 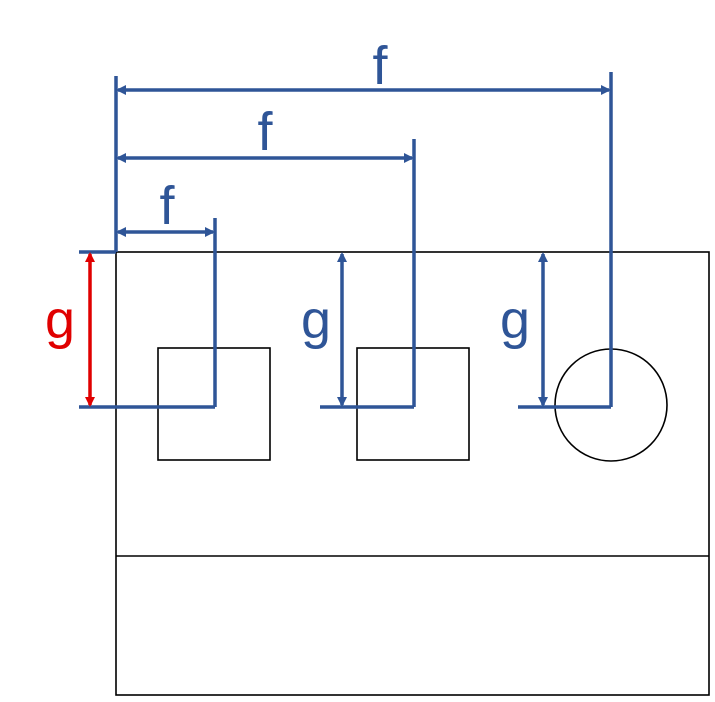 What do you see at coordinates (60, 320) in the screenshot?
I see `label-g-left: g` at bounding box center [60, 320].